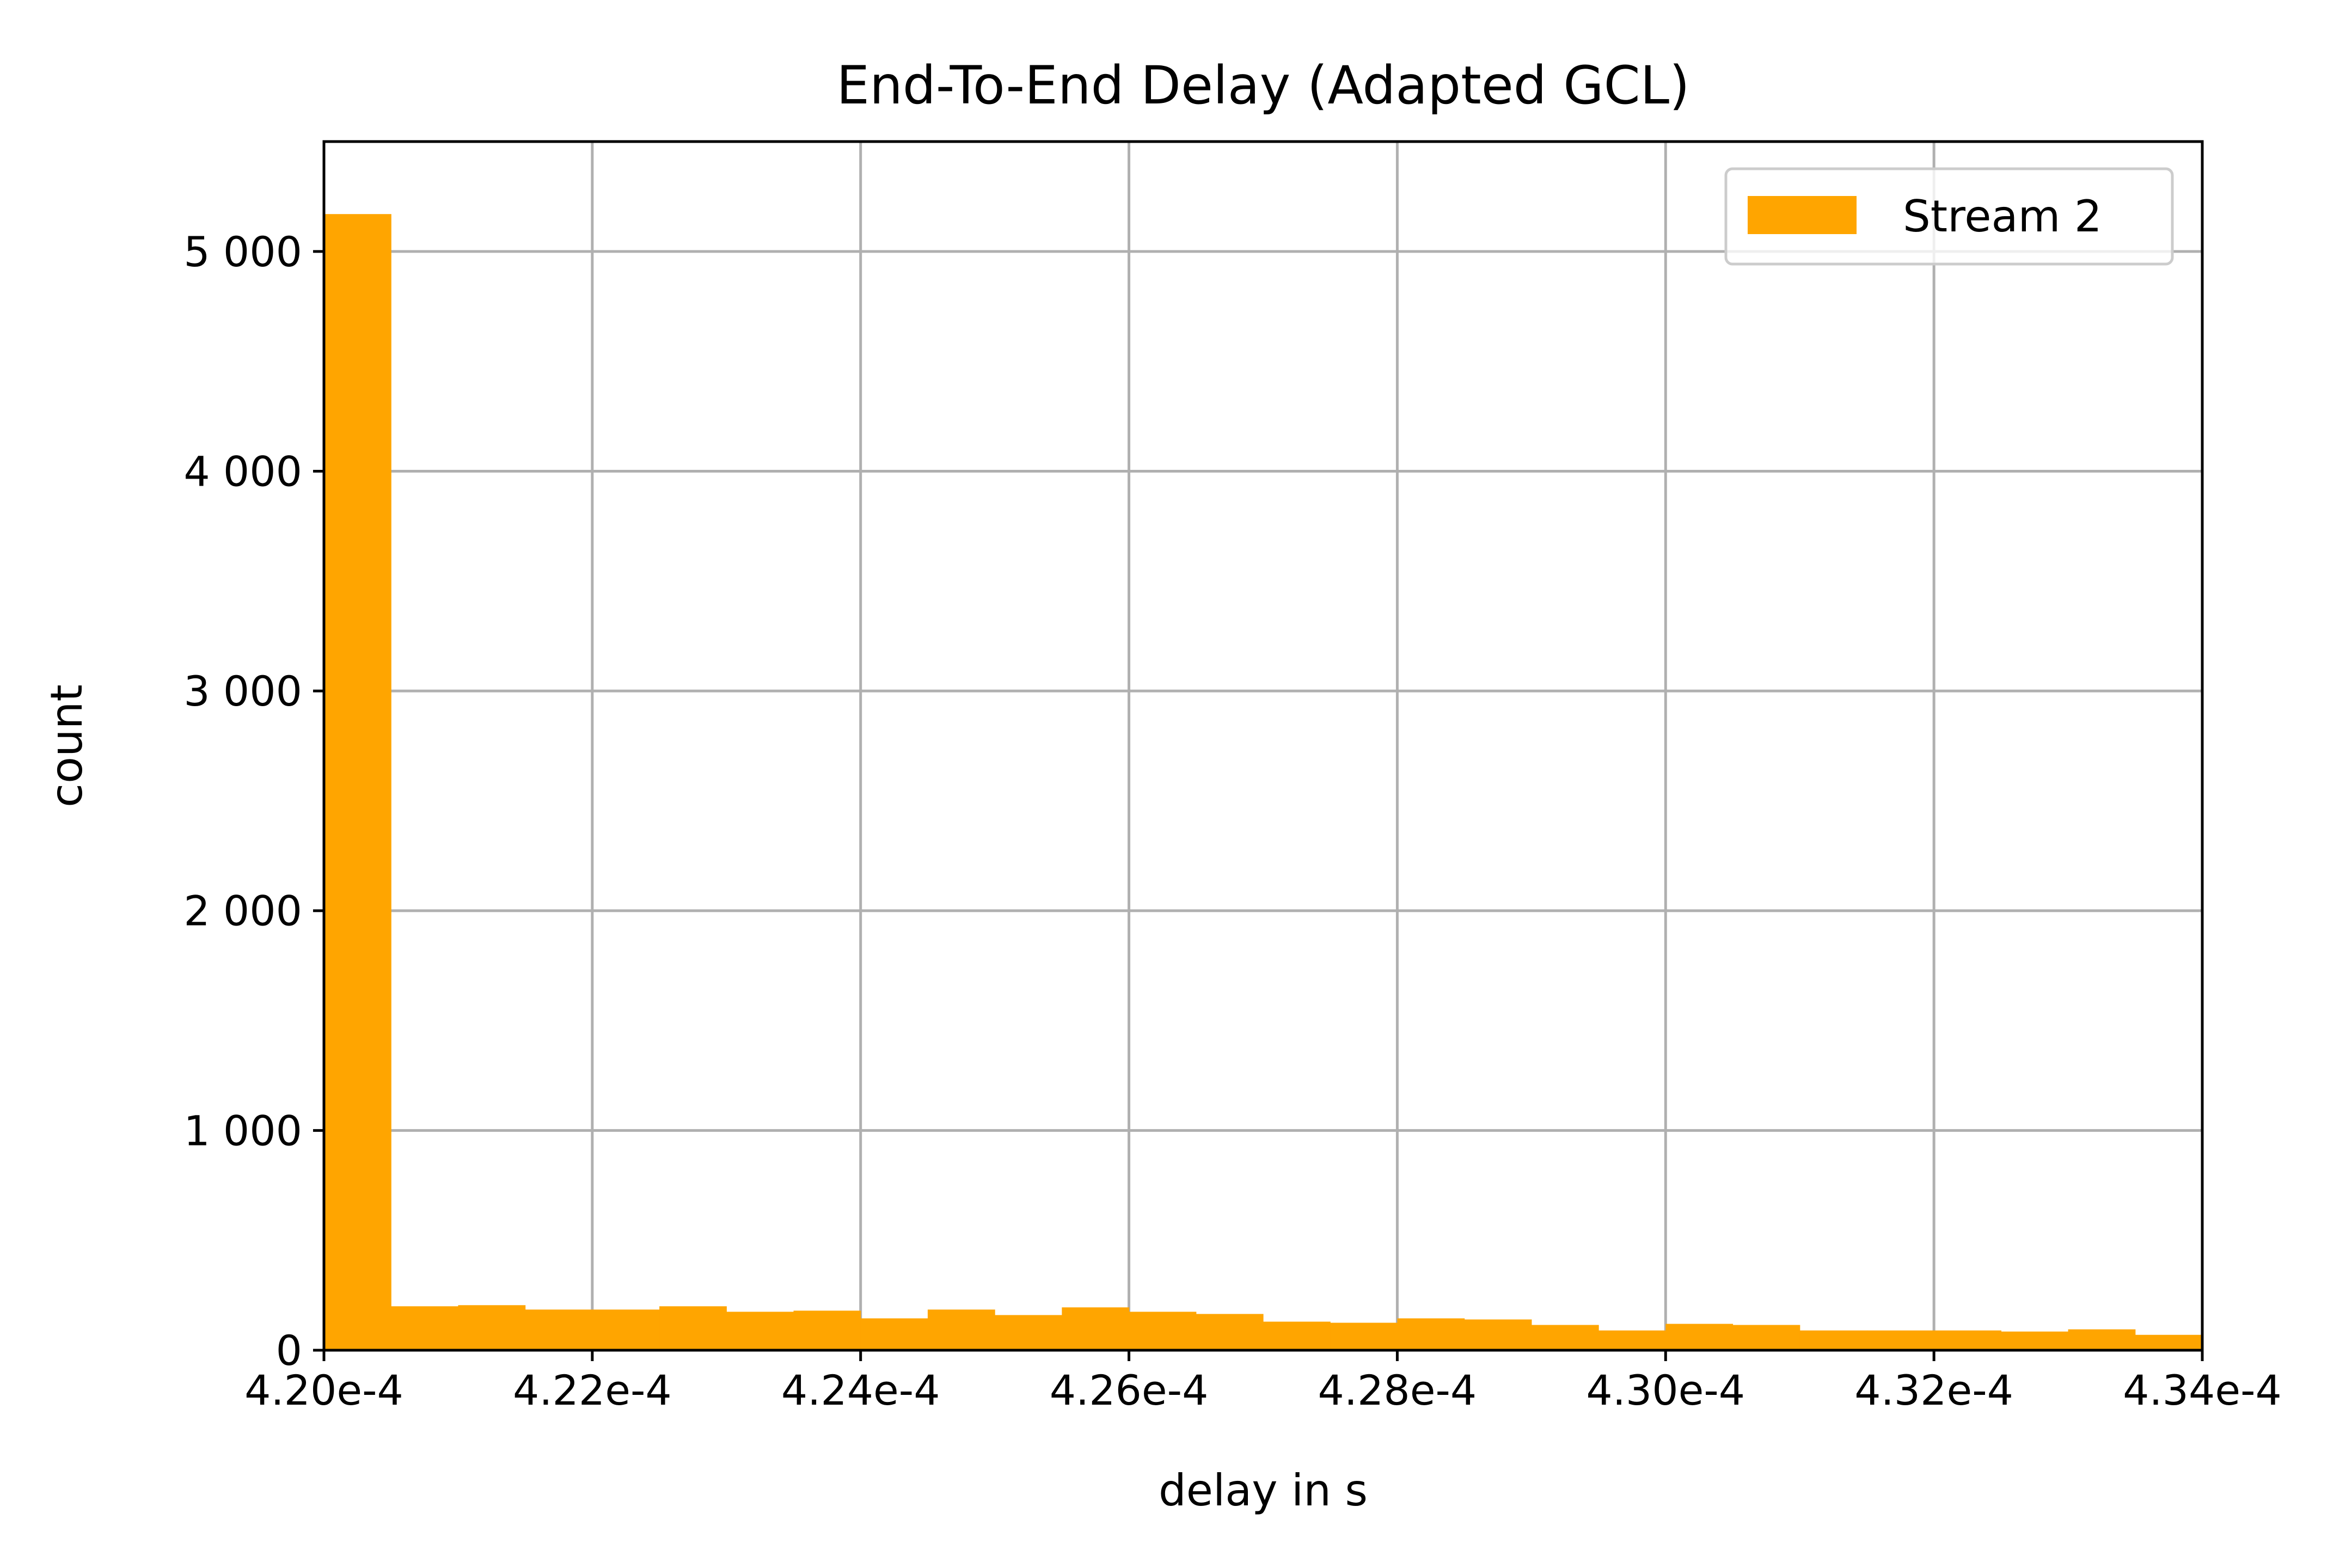 The image size is (2352, 1568). What do you see at coordinates (289, 1350) in the screenshot?
I see `y-tick-label: 0` at bounding box center [289, 1350].